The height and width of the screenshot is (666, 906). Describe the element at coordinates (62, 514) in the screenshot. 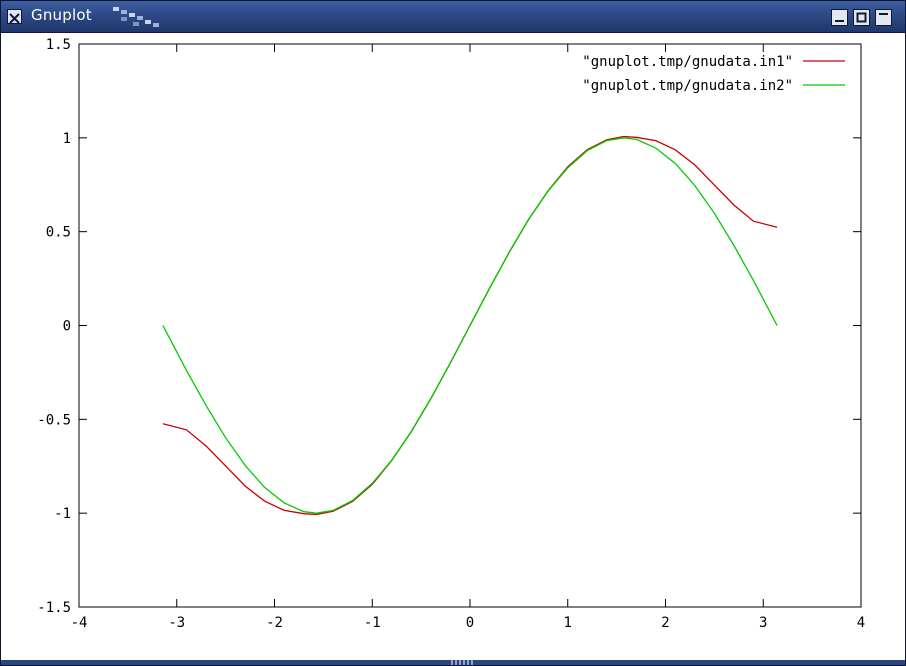

I see `y-tick-label: -1` at that location.